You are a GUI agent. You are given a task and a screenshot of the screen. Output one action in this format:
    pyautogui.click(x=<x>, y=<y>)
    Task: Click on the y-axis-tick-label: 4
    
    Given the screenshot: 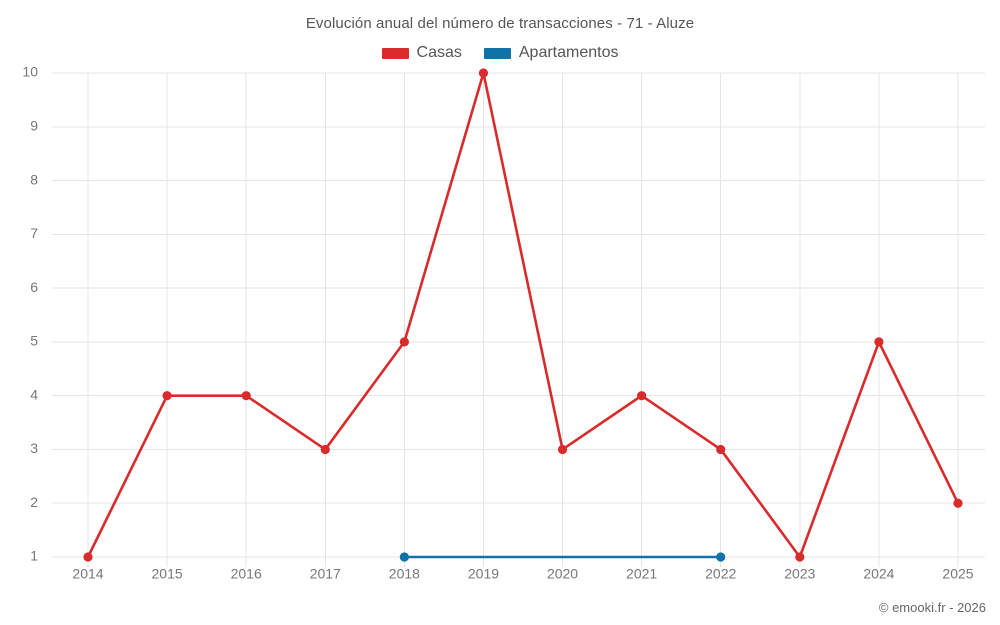 What is the action you would take?
    pyautogui.click(x=34, y=394)
    